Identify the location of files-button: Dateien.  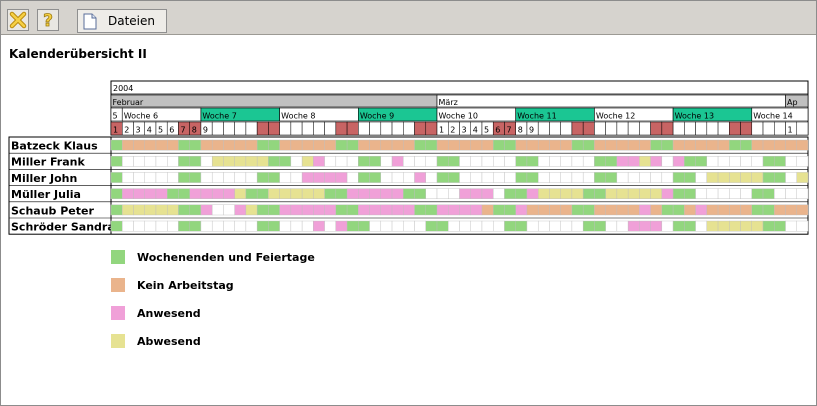
(122, 21).